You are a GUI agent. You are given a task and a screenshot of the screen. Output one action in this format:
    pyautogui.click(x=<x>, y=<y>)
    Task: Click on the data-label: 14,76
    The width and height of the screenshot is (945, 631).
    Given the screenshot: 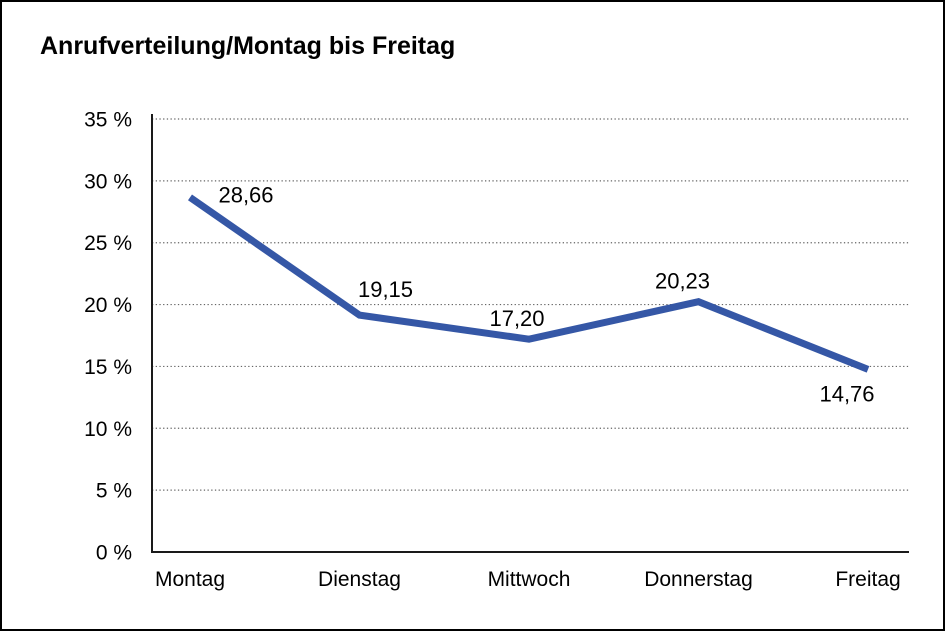 What is the action you would take?
    pyautogui.click(x=846, y=393)
    